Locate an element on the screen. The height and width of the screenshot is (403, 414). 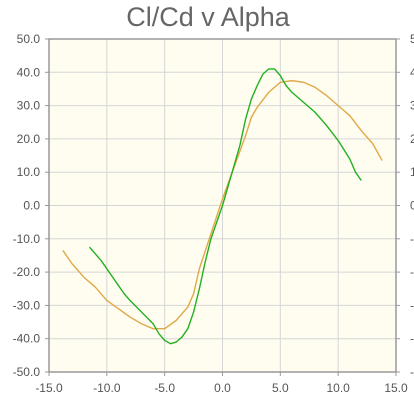
y-tick-label: 30.0 is located at coordinates (29, 106).